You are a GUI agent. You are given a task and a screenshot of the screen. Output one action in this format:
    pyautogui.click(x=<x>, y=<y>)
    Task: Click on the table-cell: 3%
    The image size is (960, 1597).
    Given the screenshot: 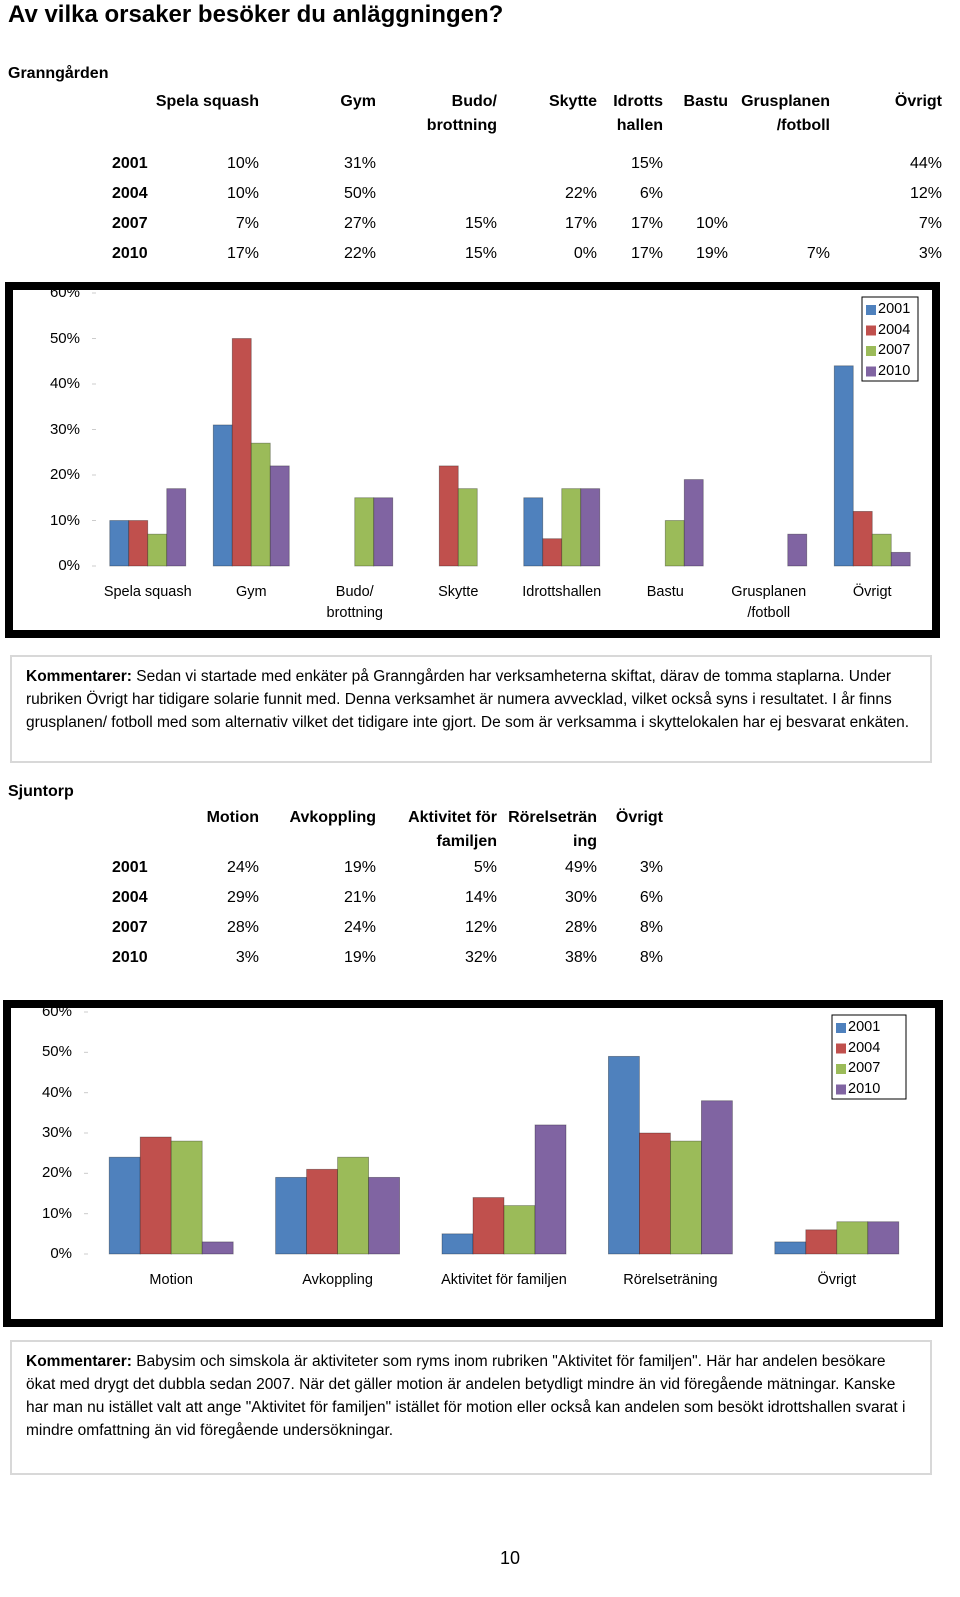 What is the action you would take?
    pyautogui.click(x=247, y=957)
    